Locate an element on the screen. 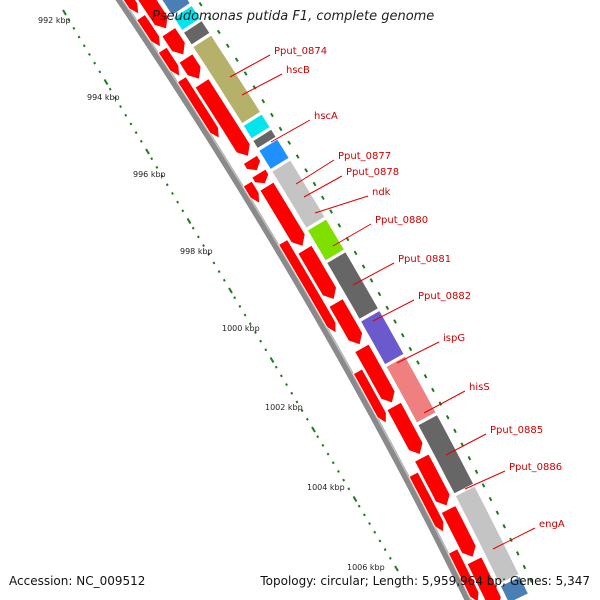  ruler-label: 1000 kbp is located at coordinates (241, 328).